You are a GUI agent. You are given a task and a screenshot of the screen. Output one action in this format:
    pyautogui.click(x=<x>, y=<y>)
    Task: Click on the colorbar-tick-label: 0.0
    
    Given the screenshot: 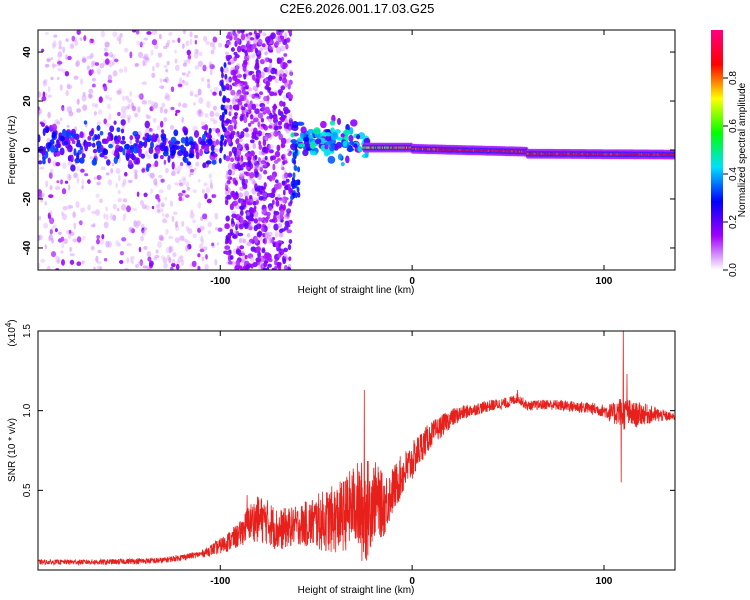 What is the action you would take?
    pyautogui.click(x=733, y=270)
    